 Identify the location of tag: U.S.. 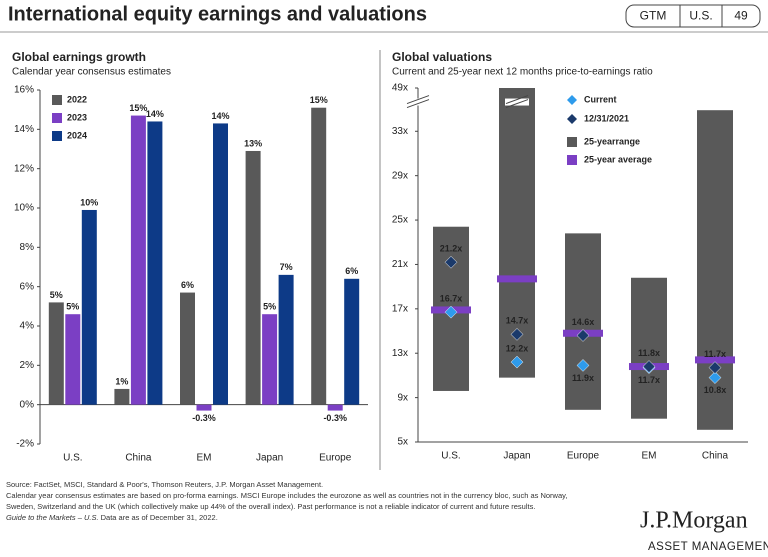
(700, 16).